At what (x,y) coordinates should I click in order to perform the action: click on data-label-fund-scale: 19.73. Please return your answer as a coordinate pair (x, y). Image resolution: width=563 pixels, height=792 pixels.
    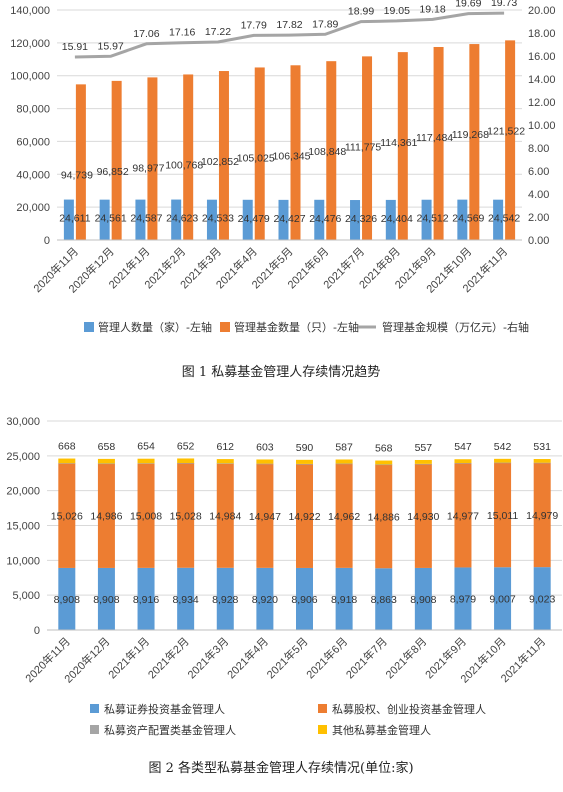
    Looking at the image, I should click on (504, 4).